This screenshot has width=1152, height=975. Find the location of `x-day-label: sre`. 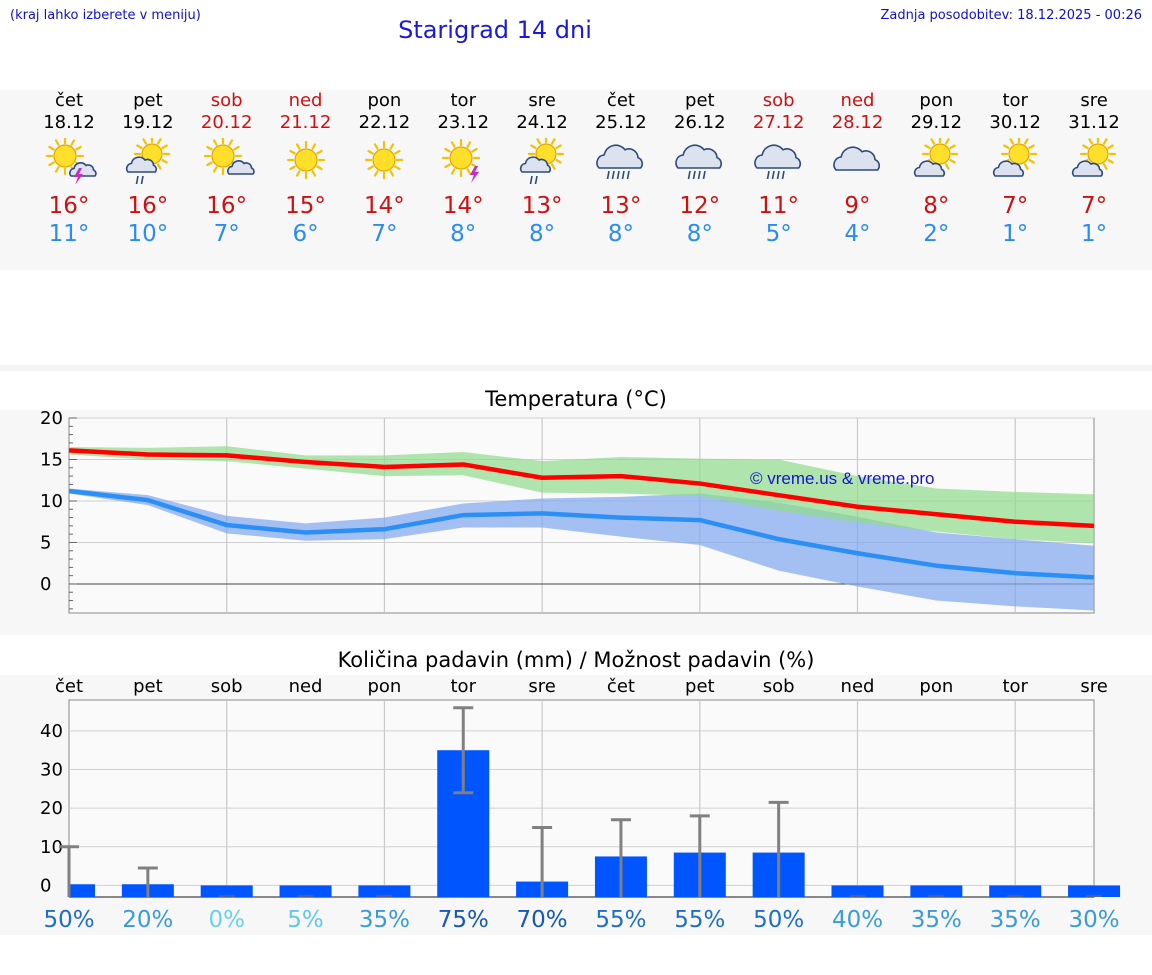

x-day-label: sre is located at coordinates (541, 686).